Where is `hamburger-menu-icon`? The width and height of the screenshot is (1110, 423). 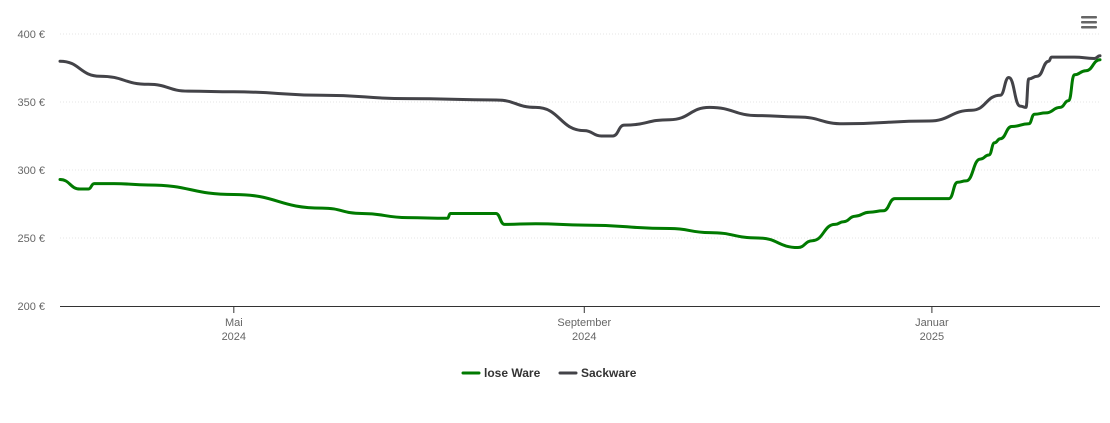
hamburger-menu-icon is located at coordinates (1089, 22).